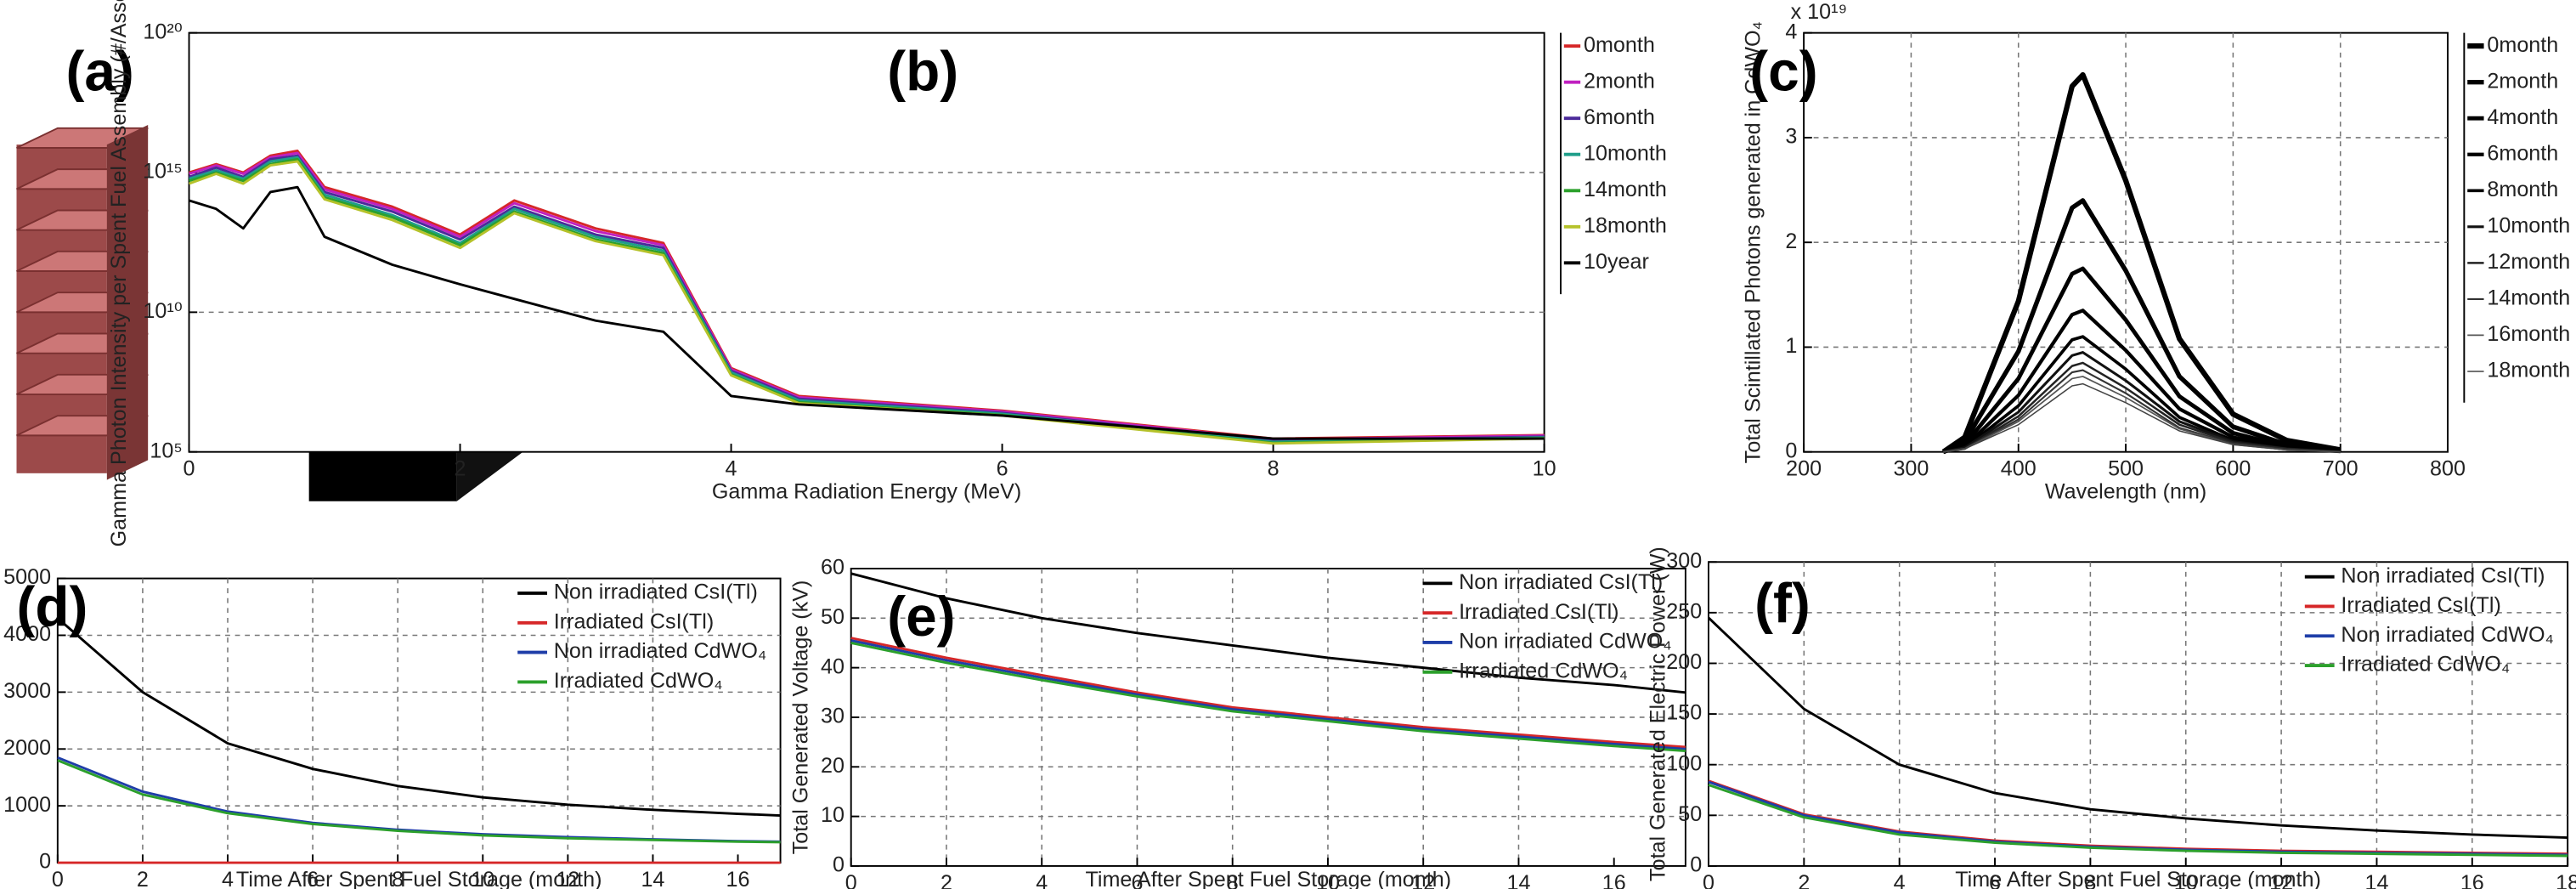 This screenshot has width=2576, height=889. What do you see at coordinates (833, 666) in the screenshot?
I see `y-tick-label: 40` at bounding box center [833, 666].